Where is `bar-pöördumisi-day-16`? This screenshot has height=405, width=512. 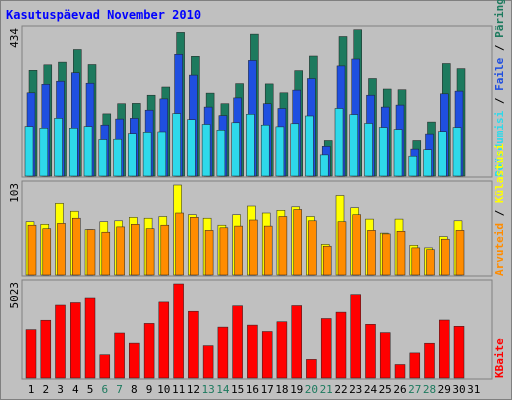
bar-pöördumisi-day-16 is located at coordinates (250, 145).